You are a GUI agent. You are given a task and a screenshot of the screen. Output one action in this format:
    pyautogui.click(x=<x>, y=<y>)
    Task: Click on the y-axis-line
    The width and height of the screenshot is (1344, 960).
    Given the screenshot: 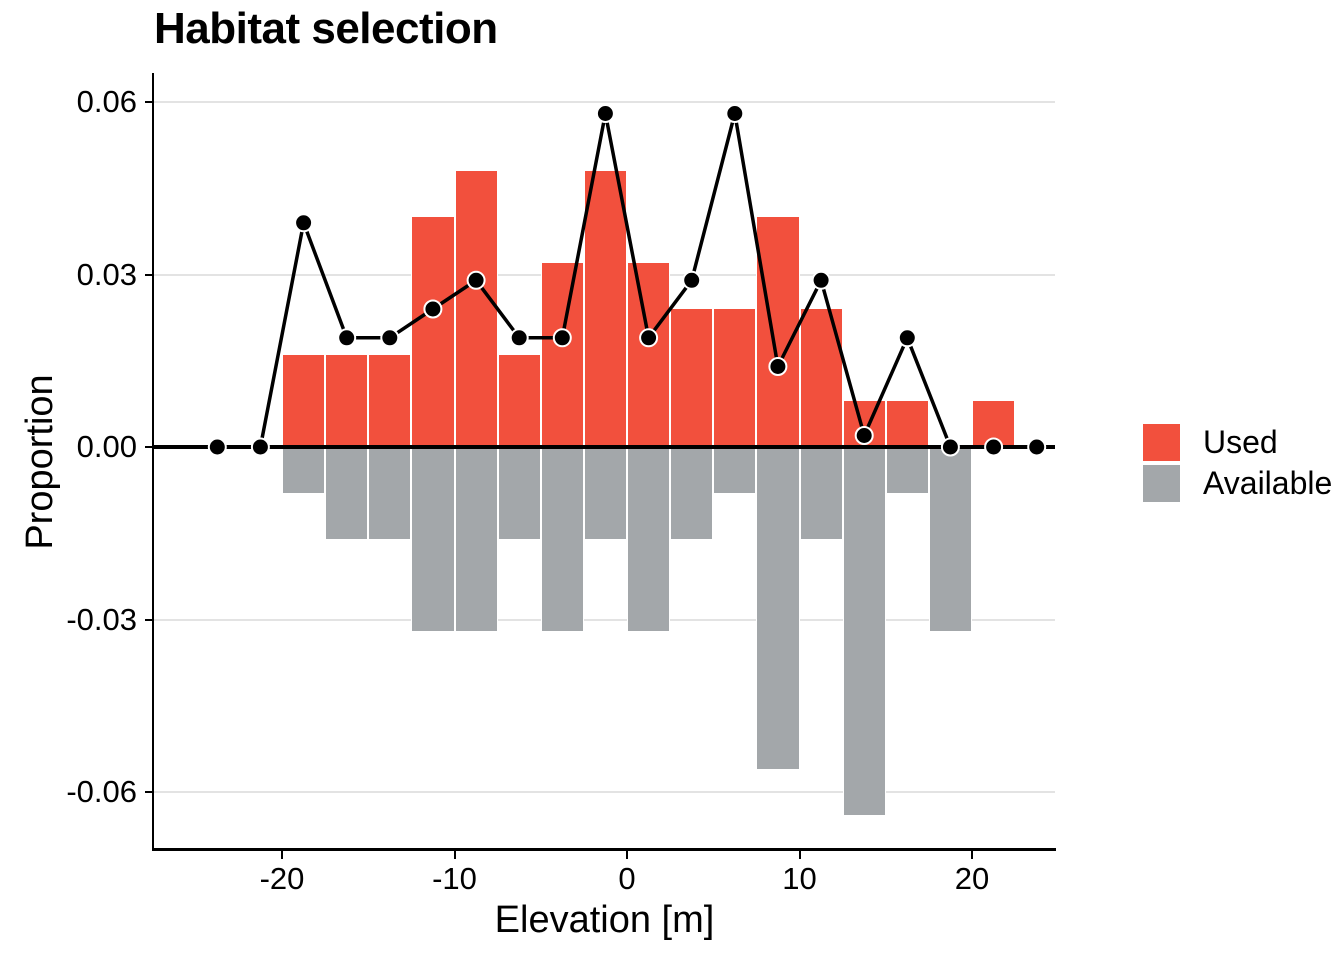 What is the action you would take?
    pyautogui.click(x=153, y=461)
    